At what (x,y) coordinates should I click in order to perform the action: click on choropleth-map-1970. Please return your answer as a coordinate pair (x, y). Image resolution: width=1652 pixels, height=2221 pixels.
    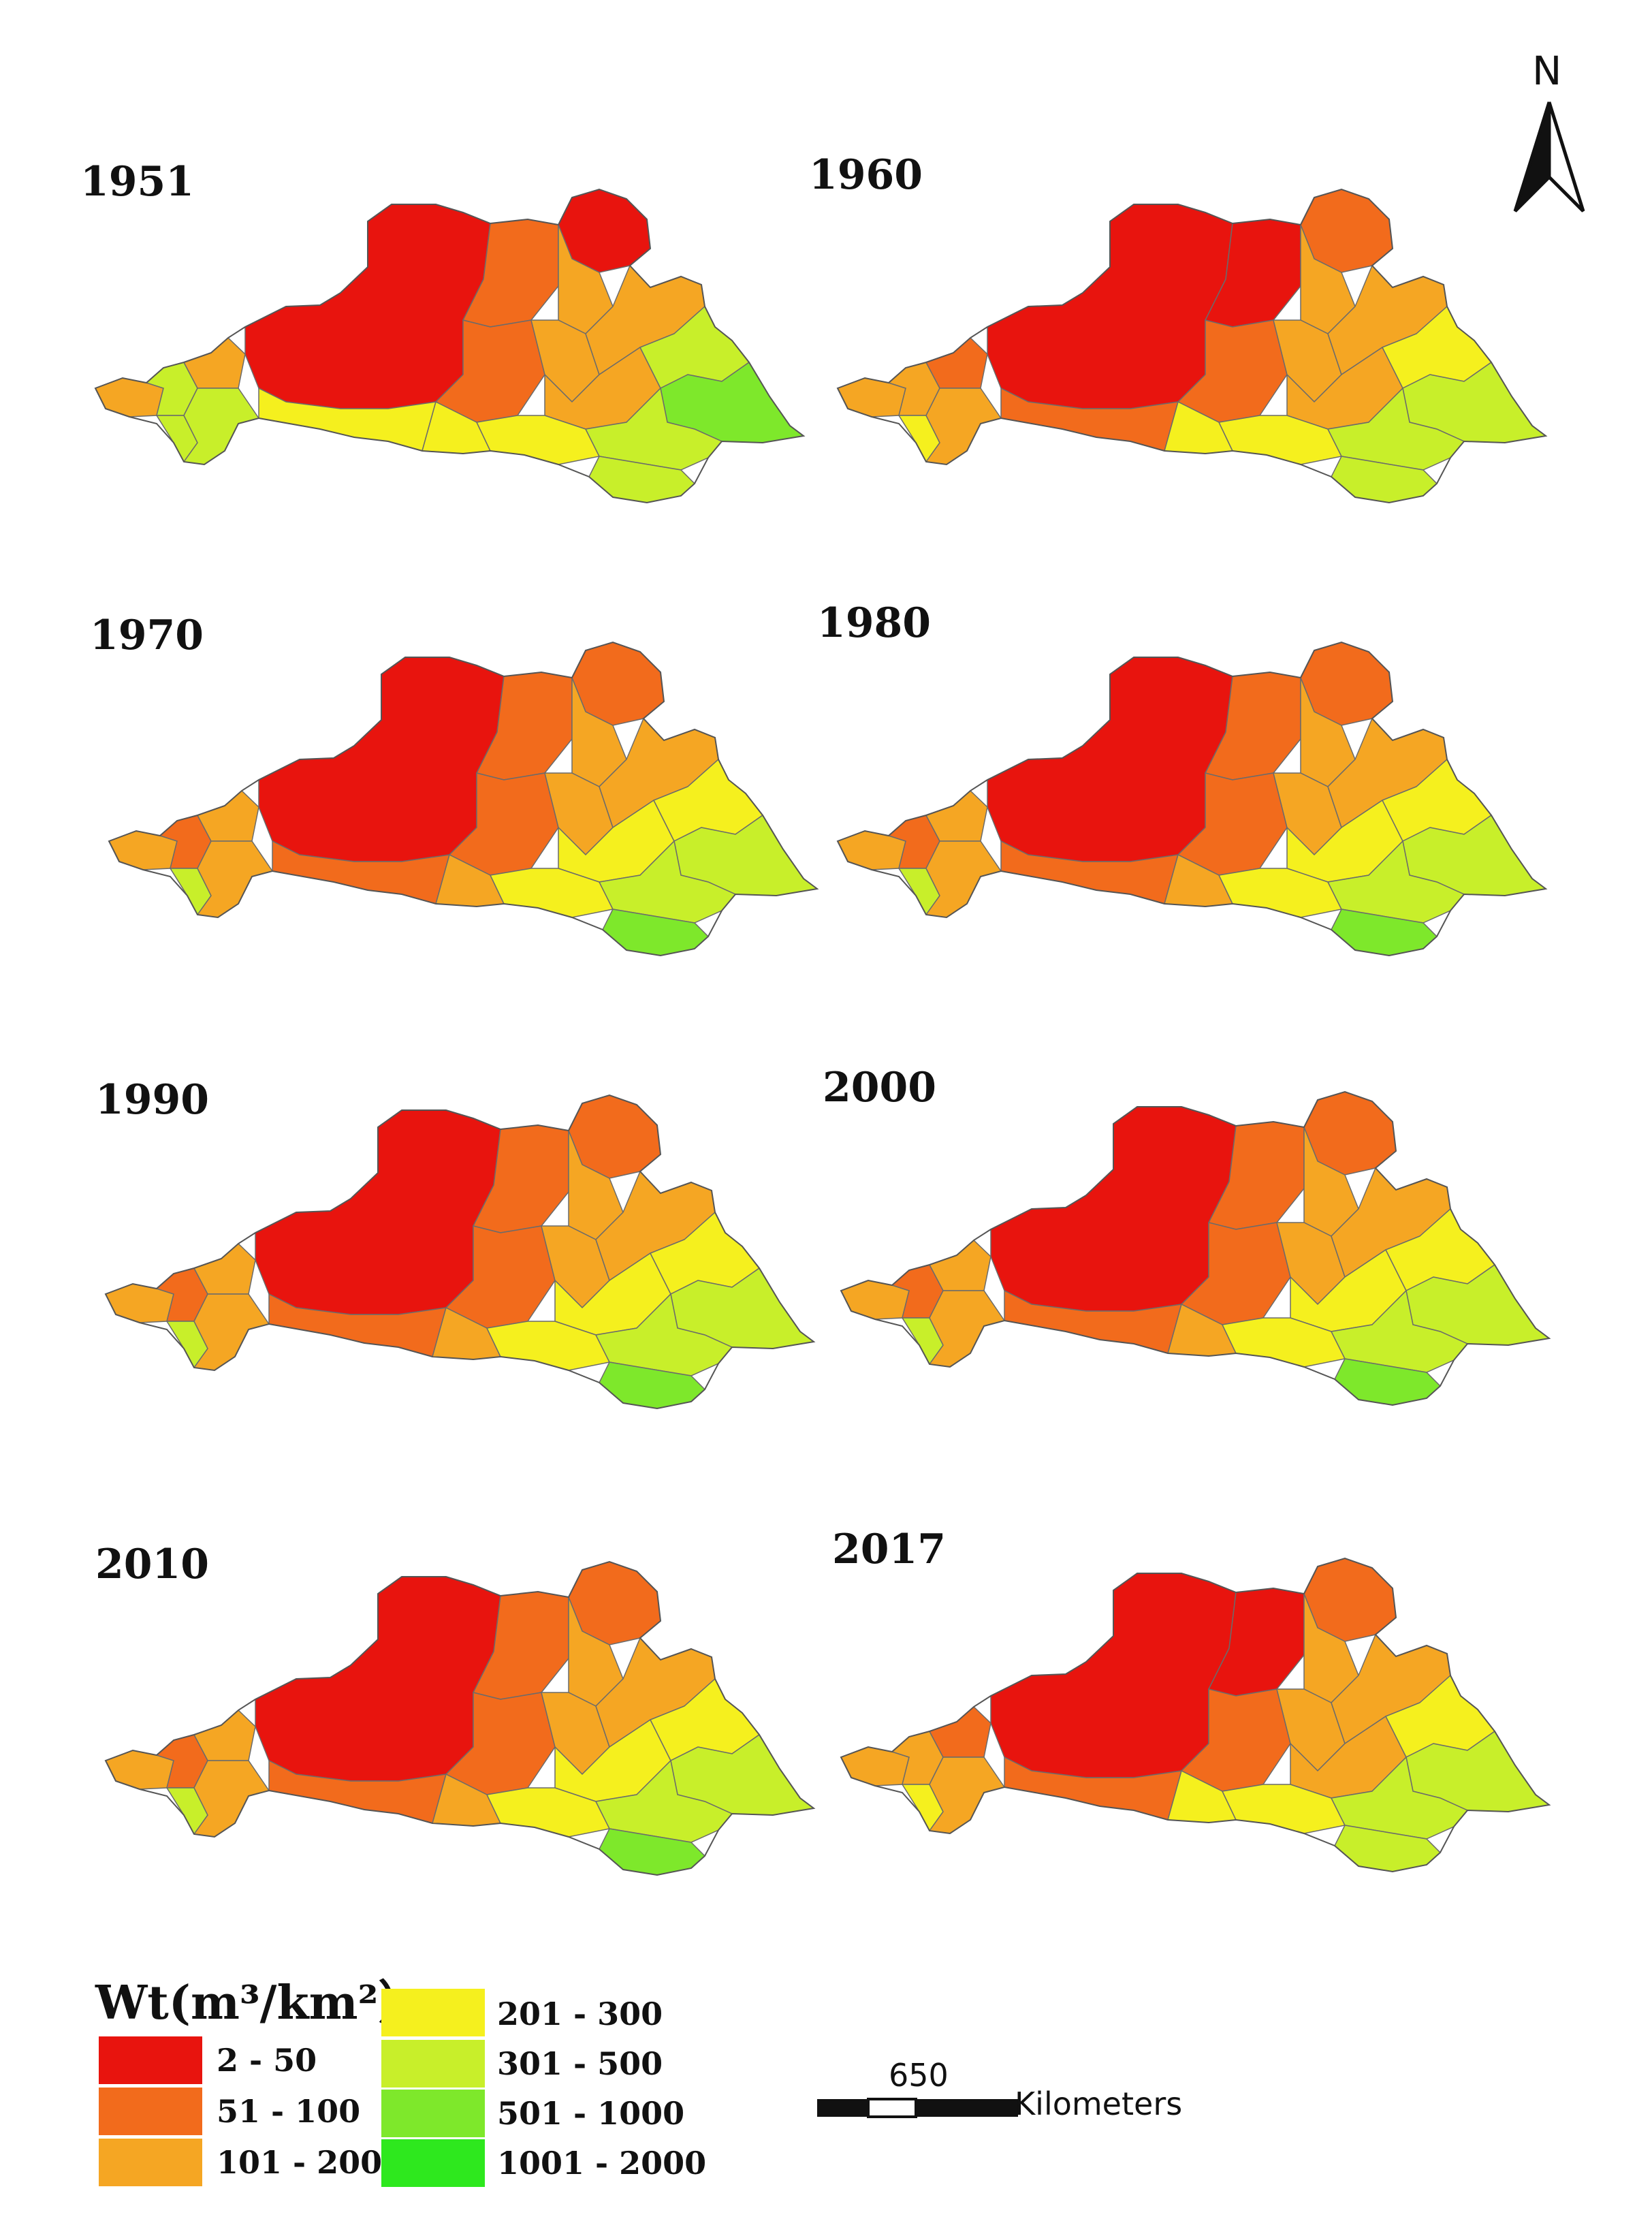
    Looking at the image, I should click on (463, 799).